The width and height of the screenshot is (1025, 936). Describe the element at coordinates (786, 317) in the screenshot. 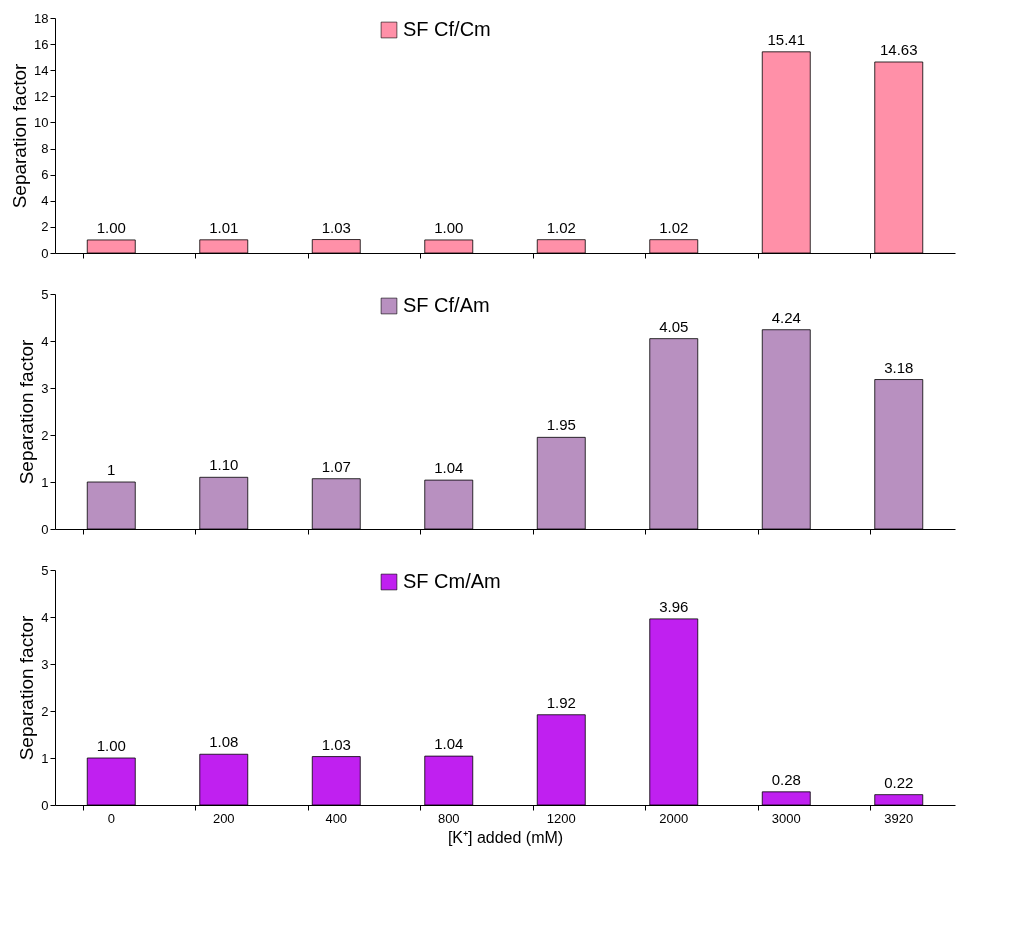

I see `data-label: 4.24` at that location.